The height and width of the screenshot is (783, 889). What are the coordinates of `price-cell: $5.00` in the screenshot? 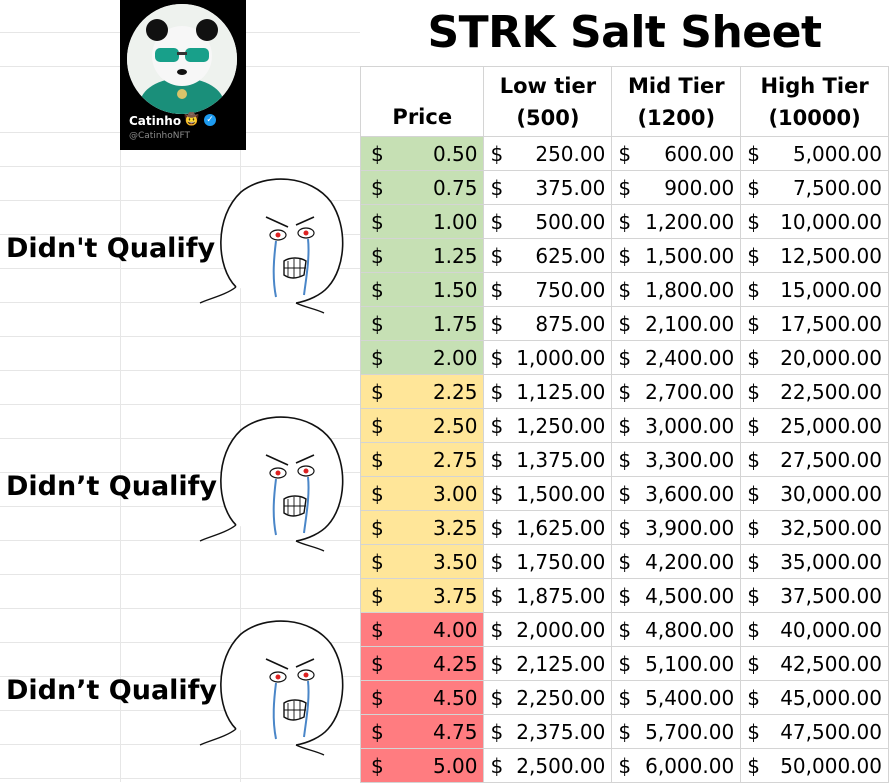 It's located at (422, 765).